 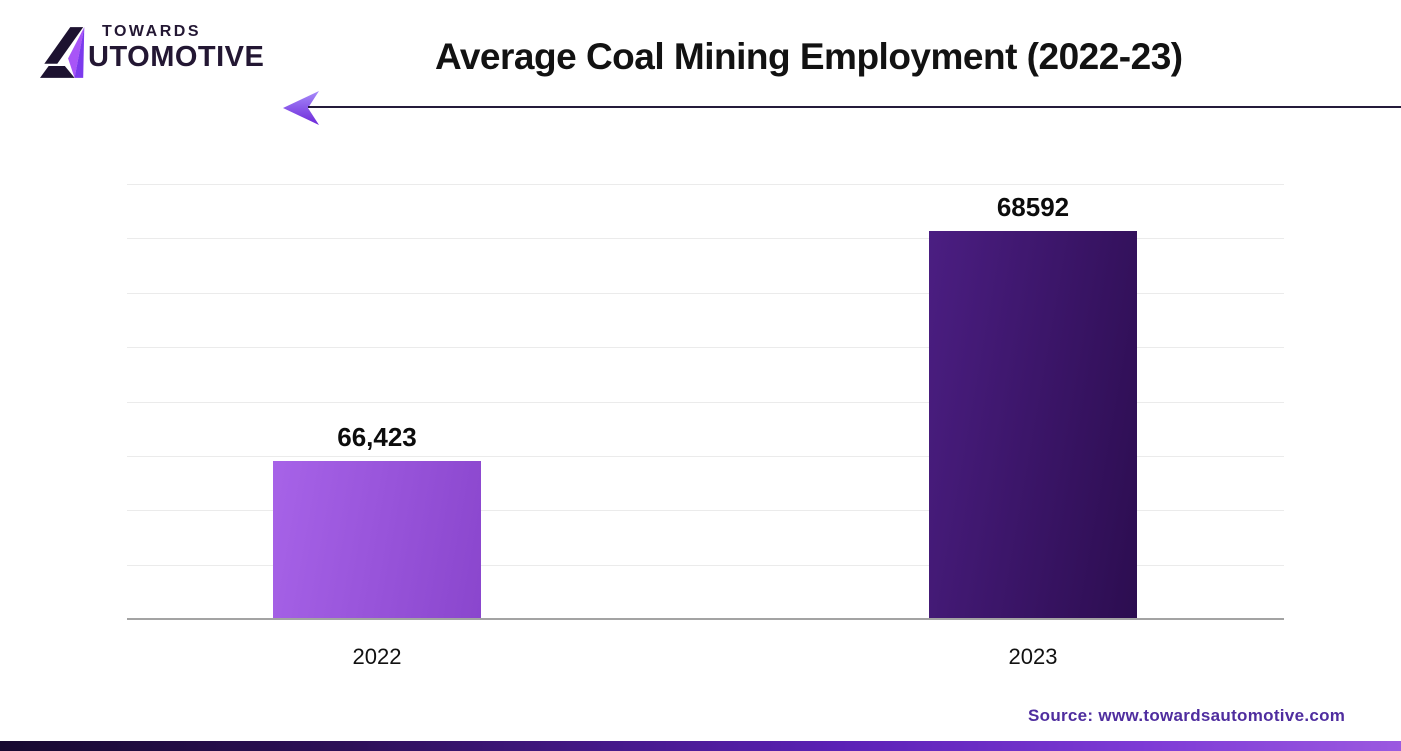 I want to click on x-tick-label-2023: 2023, so click(x=1033, y=656).